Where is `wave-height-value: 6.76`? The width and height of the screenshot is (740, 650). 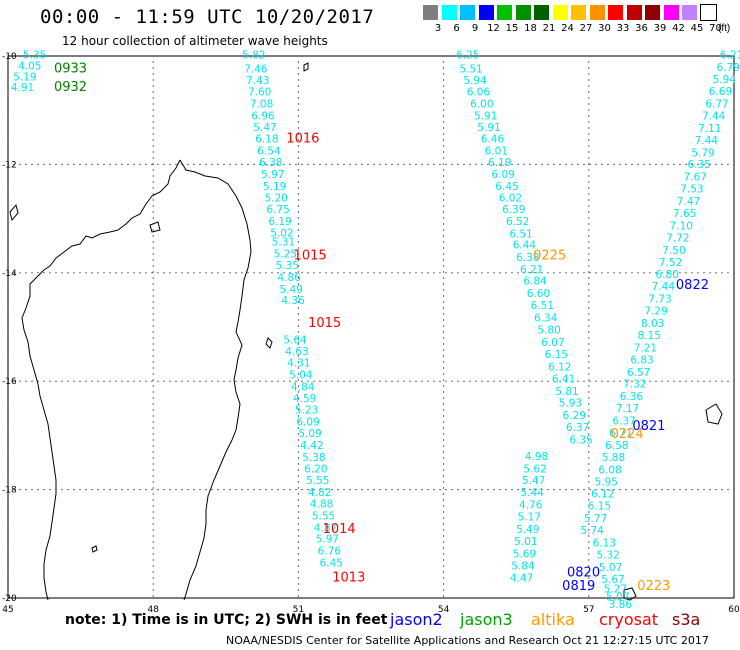
wave-height-value: 6.76 is located at coordinates (330, 552).